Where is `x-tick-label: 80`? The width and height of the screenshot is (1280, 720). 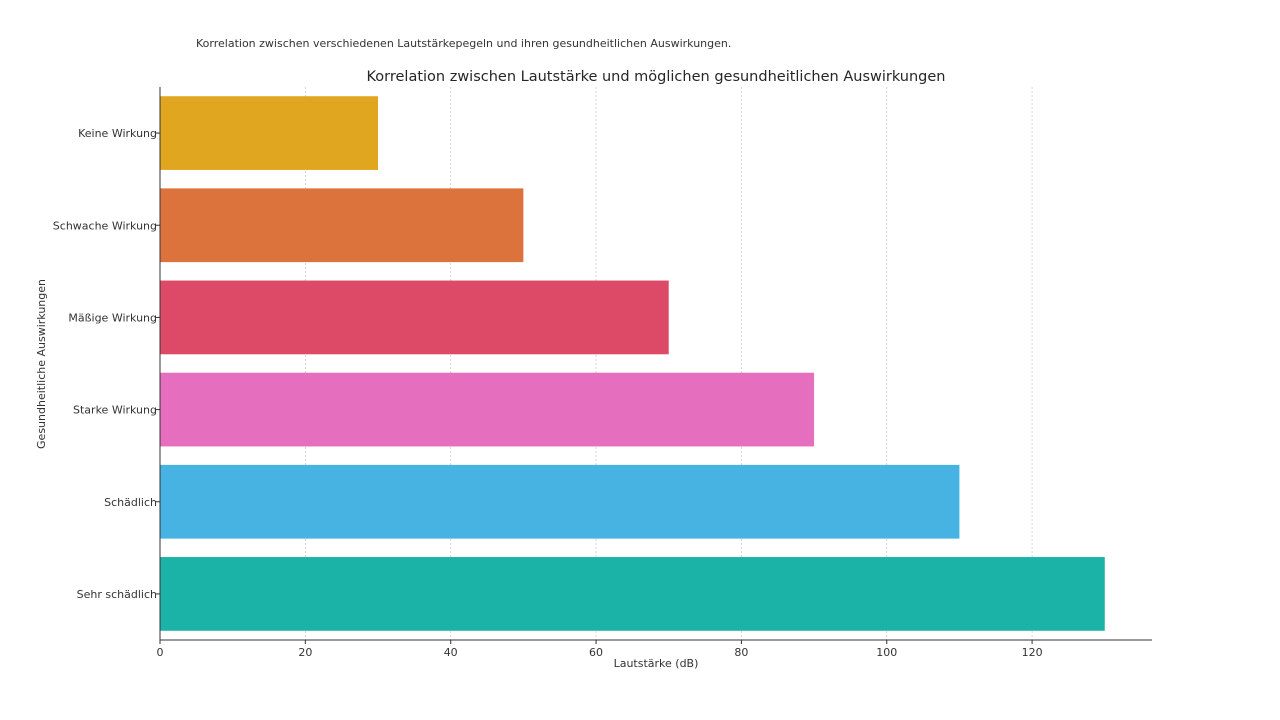
x-tick-label: 80 is located at coordinates (741, 652).